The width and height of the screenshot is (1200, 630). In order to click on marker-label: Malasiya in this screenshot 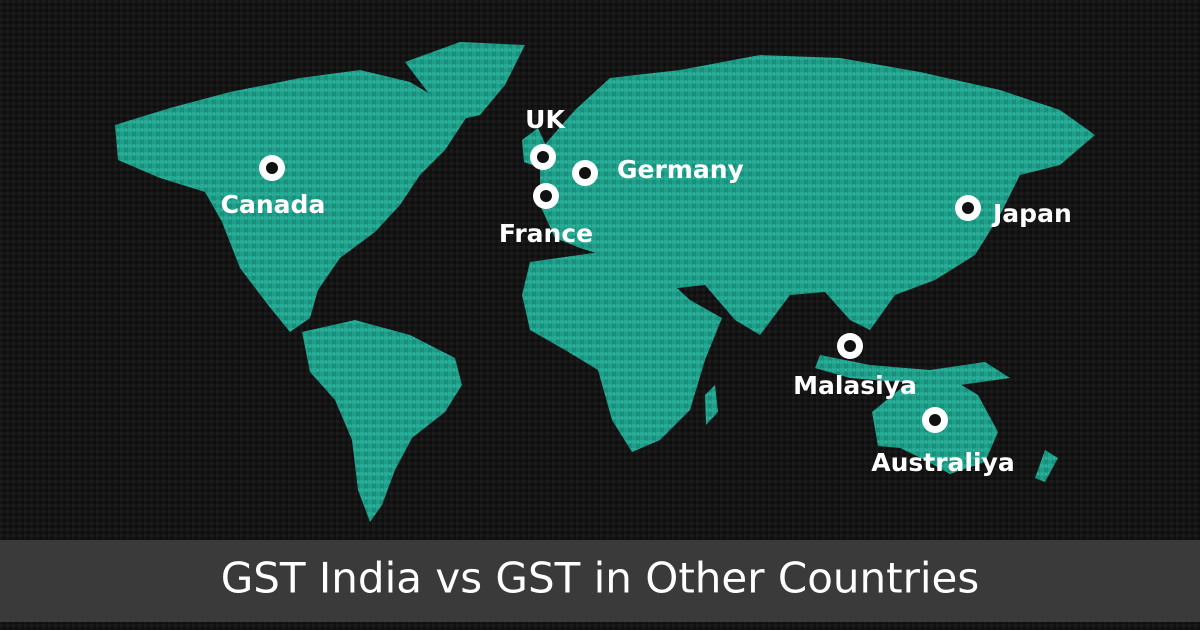, I will do `click(855, 385)`.